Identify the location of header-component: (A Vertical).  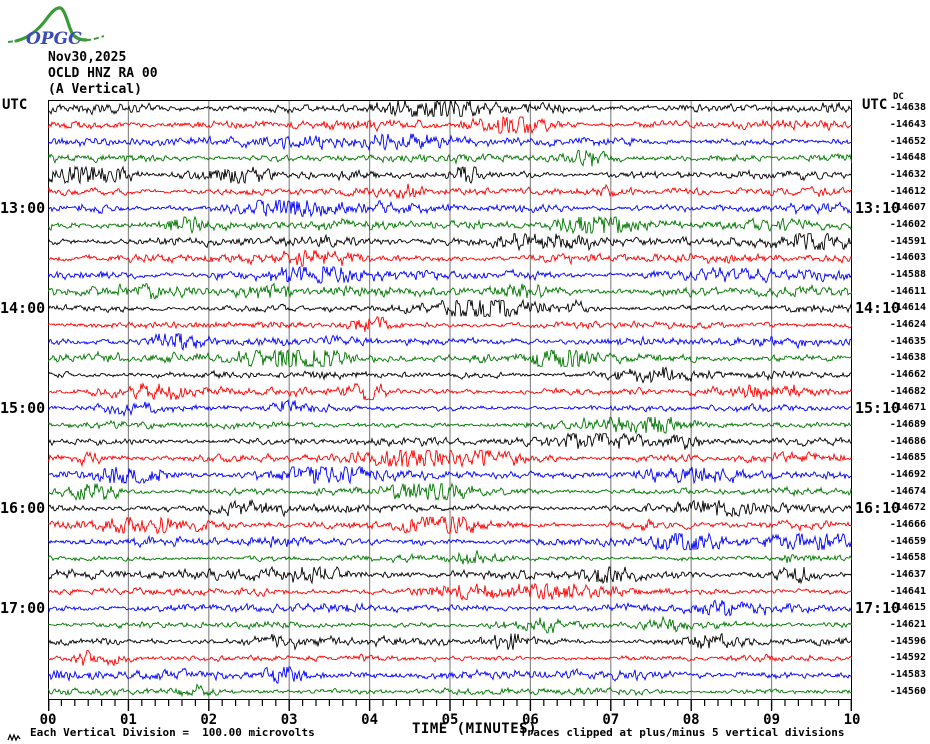
(95, 89).